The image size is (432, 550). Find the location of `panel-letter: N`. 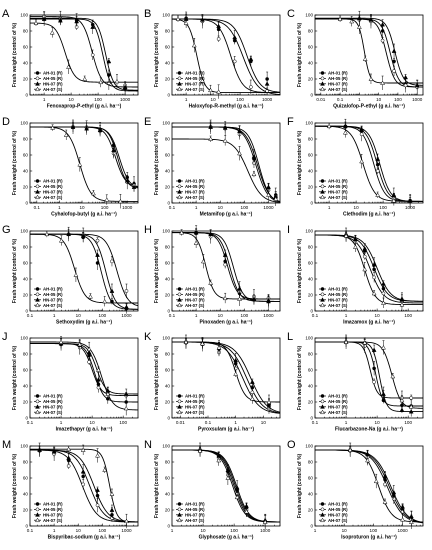

panel-letter: N is located at coordinates (148, 445).